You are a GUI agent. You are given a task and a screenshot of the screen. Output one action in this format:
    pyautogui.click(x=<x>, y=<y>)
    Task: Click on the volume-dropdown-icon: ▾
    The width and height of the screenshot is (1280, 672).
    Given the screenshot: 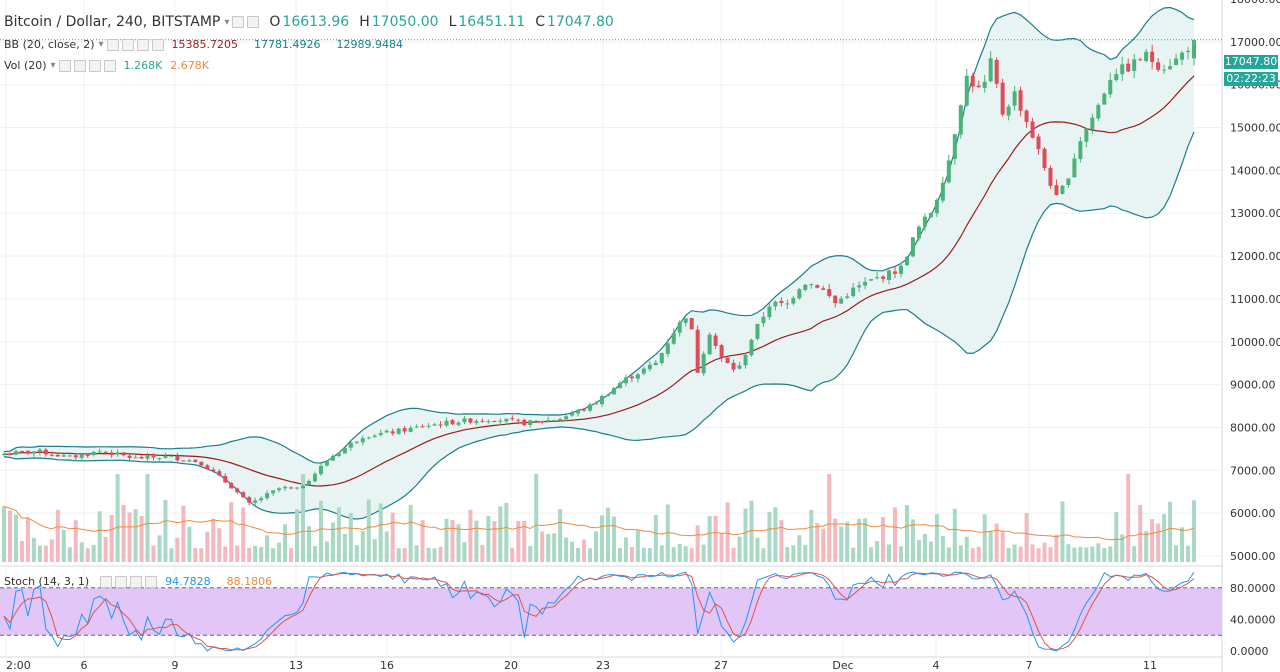 What is the action you would take?
    pyautogui.click(x=53, y=65)
    